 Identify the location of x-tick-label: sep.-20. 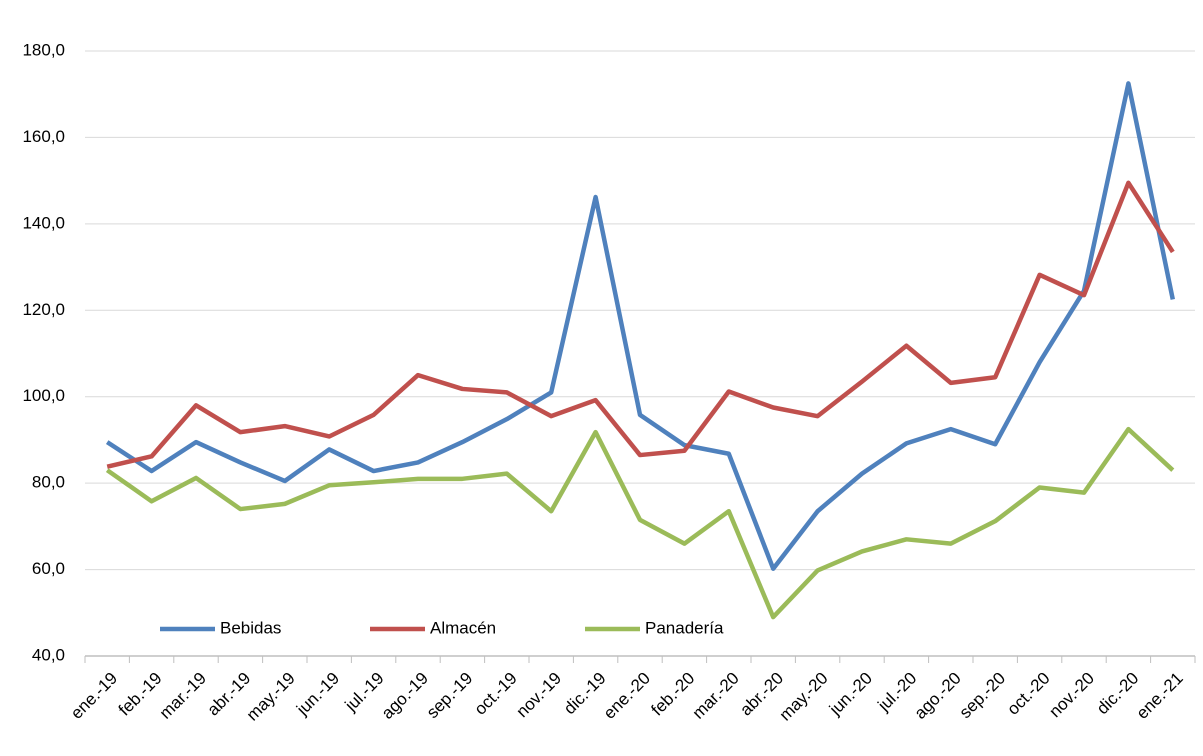
(983, 696).